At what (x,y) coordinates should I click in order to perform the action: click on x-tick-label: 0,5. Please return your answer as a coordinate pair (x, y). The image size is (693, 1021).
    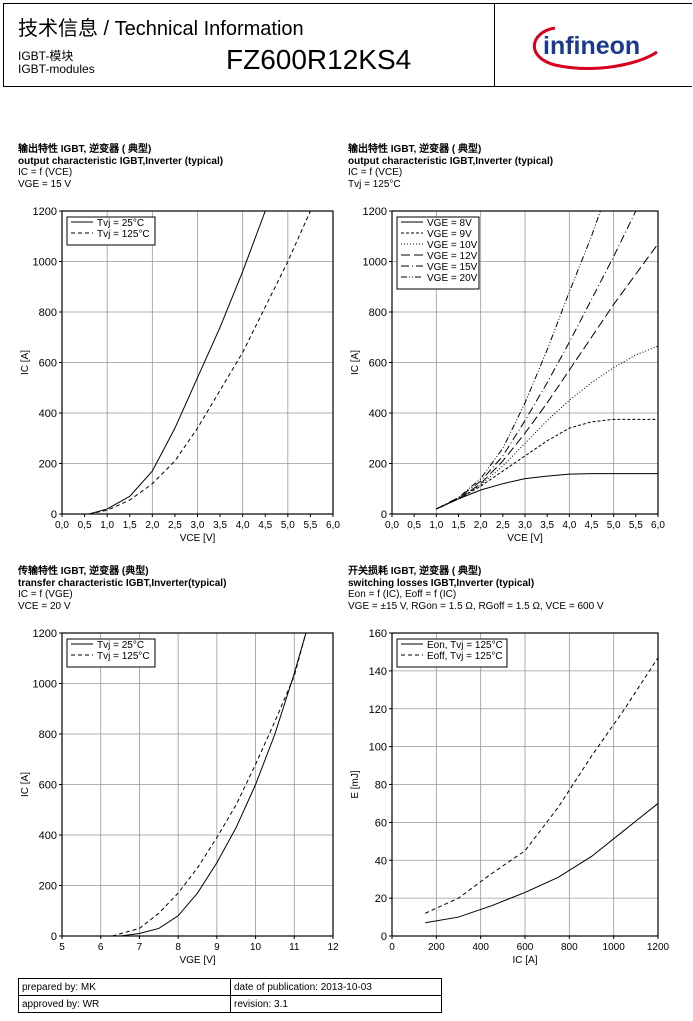
    Looking at the image, I should click on (414, 525).